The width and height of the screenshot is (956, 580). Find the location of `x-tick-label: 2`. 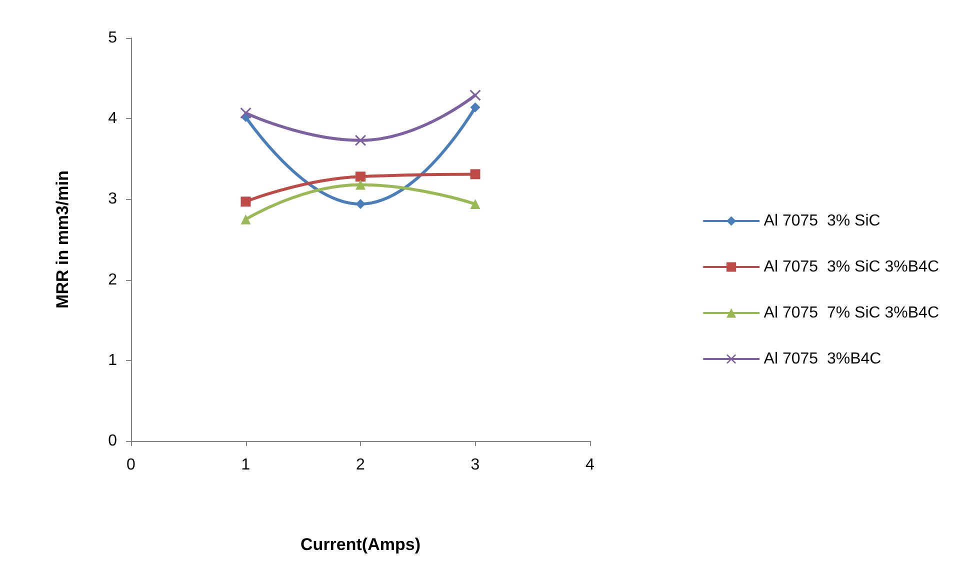

x-tick-label: 2 is located at coordinates (361, 465).